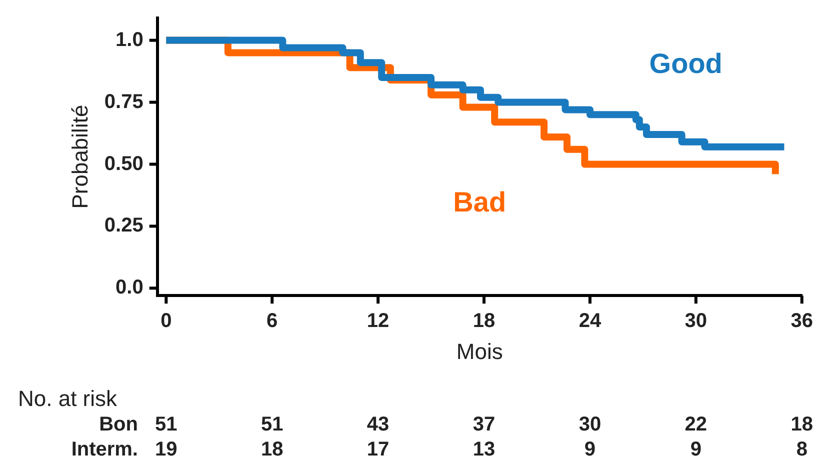 Image resolution: width=819 pixels, height=465 pixels. What do you see at coordinates (378, 449) in the screenshot?
I see `text: 17` at bounding box center [378, 449].